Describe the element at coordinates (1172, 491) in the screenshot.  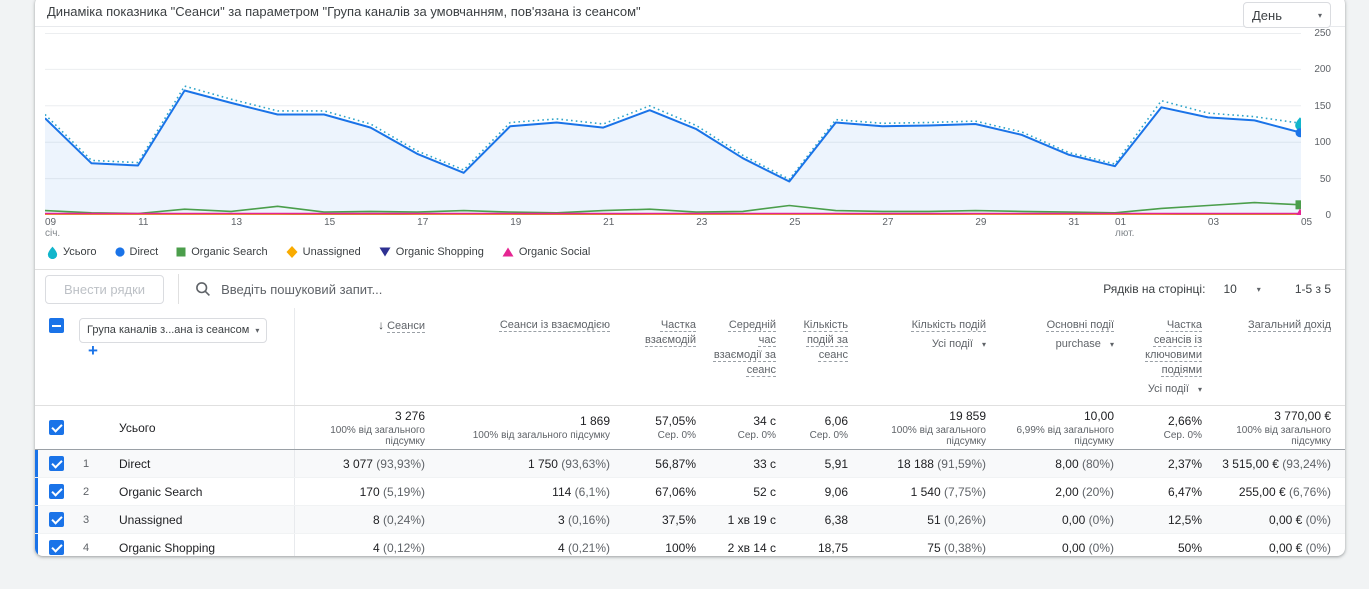
I see `metric-cell: 6,47%` at that location.